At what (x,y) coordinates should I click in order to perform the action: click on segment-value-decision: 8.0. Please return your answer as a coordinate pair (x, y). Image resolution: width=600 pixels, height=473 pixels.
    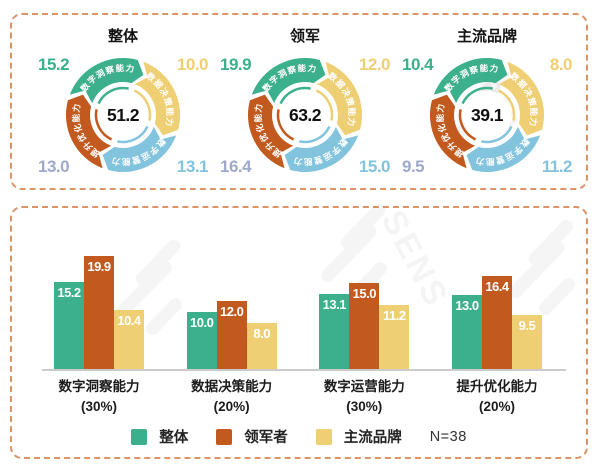
    Looking at the image, I should click on (561, 64).